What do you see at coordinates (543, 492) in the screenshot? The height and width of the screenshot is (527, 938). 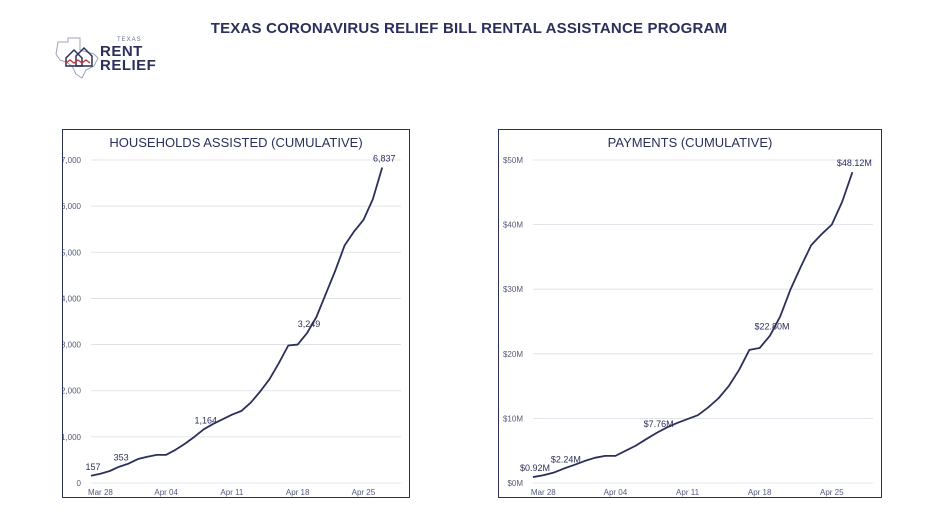 I see `payments-x-tick-label: Mar 28` at bounding box center [543, 492].